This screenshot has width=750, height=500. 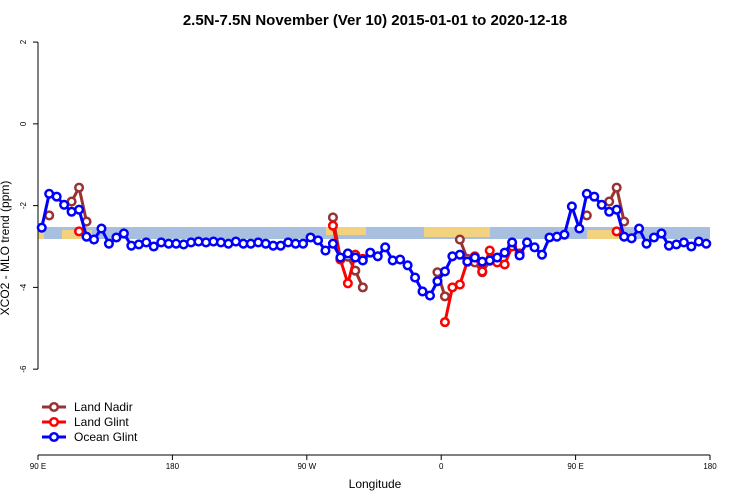 I want to click on x-tick-label: 0, so click(x=441, y=466).